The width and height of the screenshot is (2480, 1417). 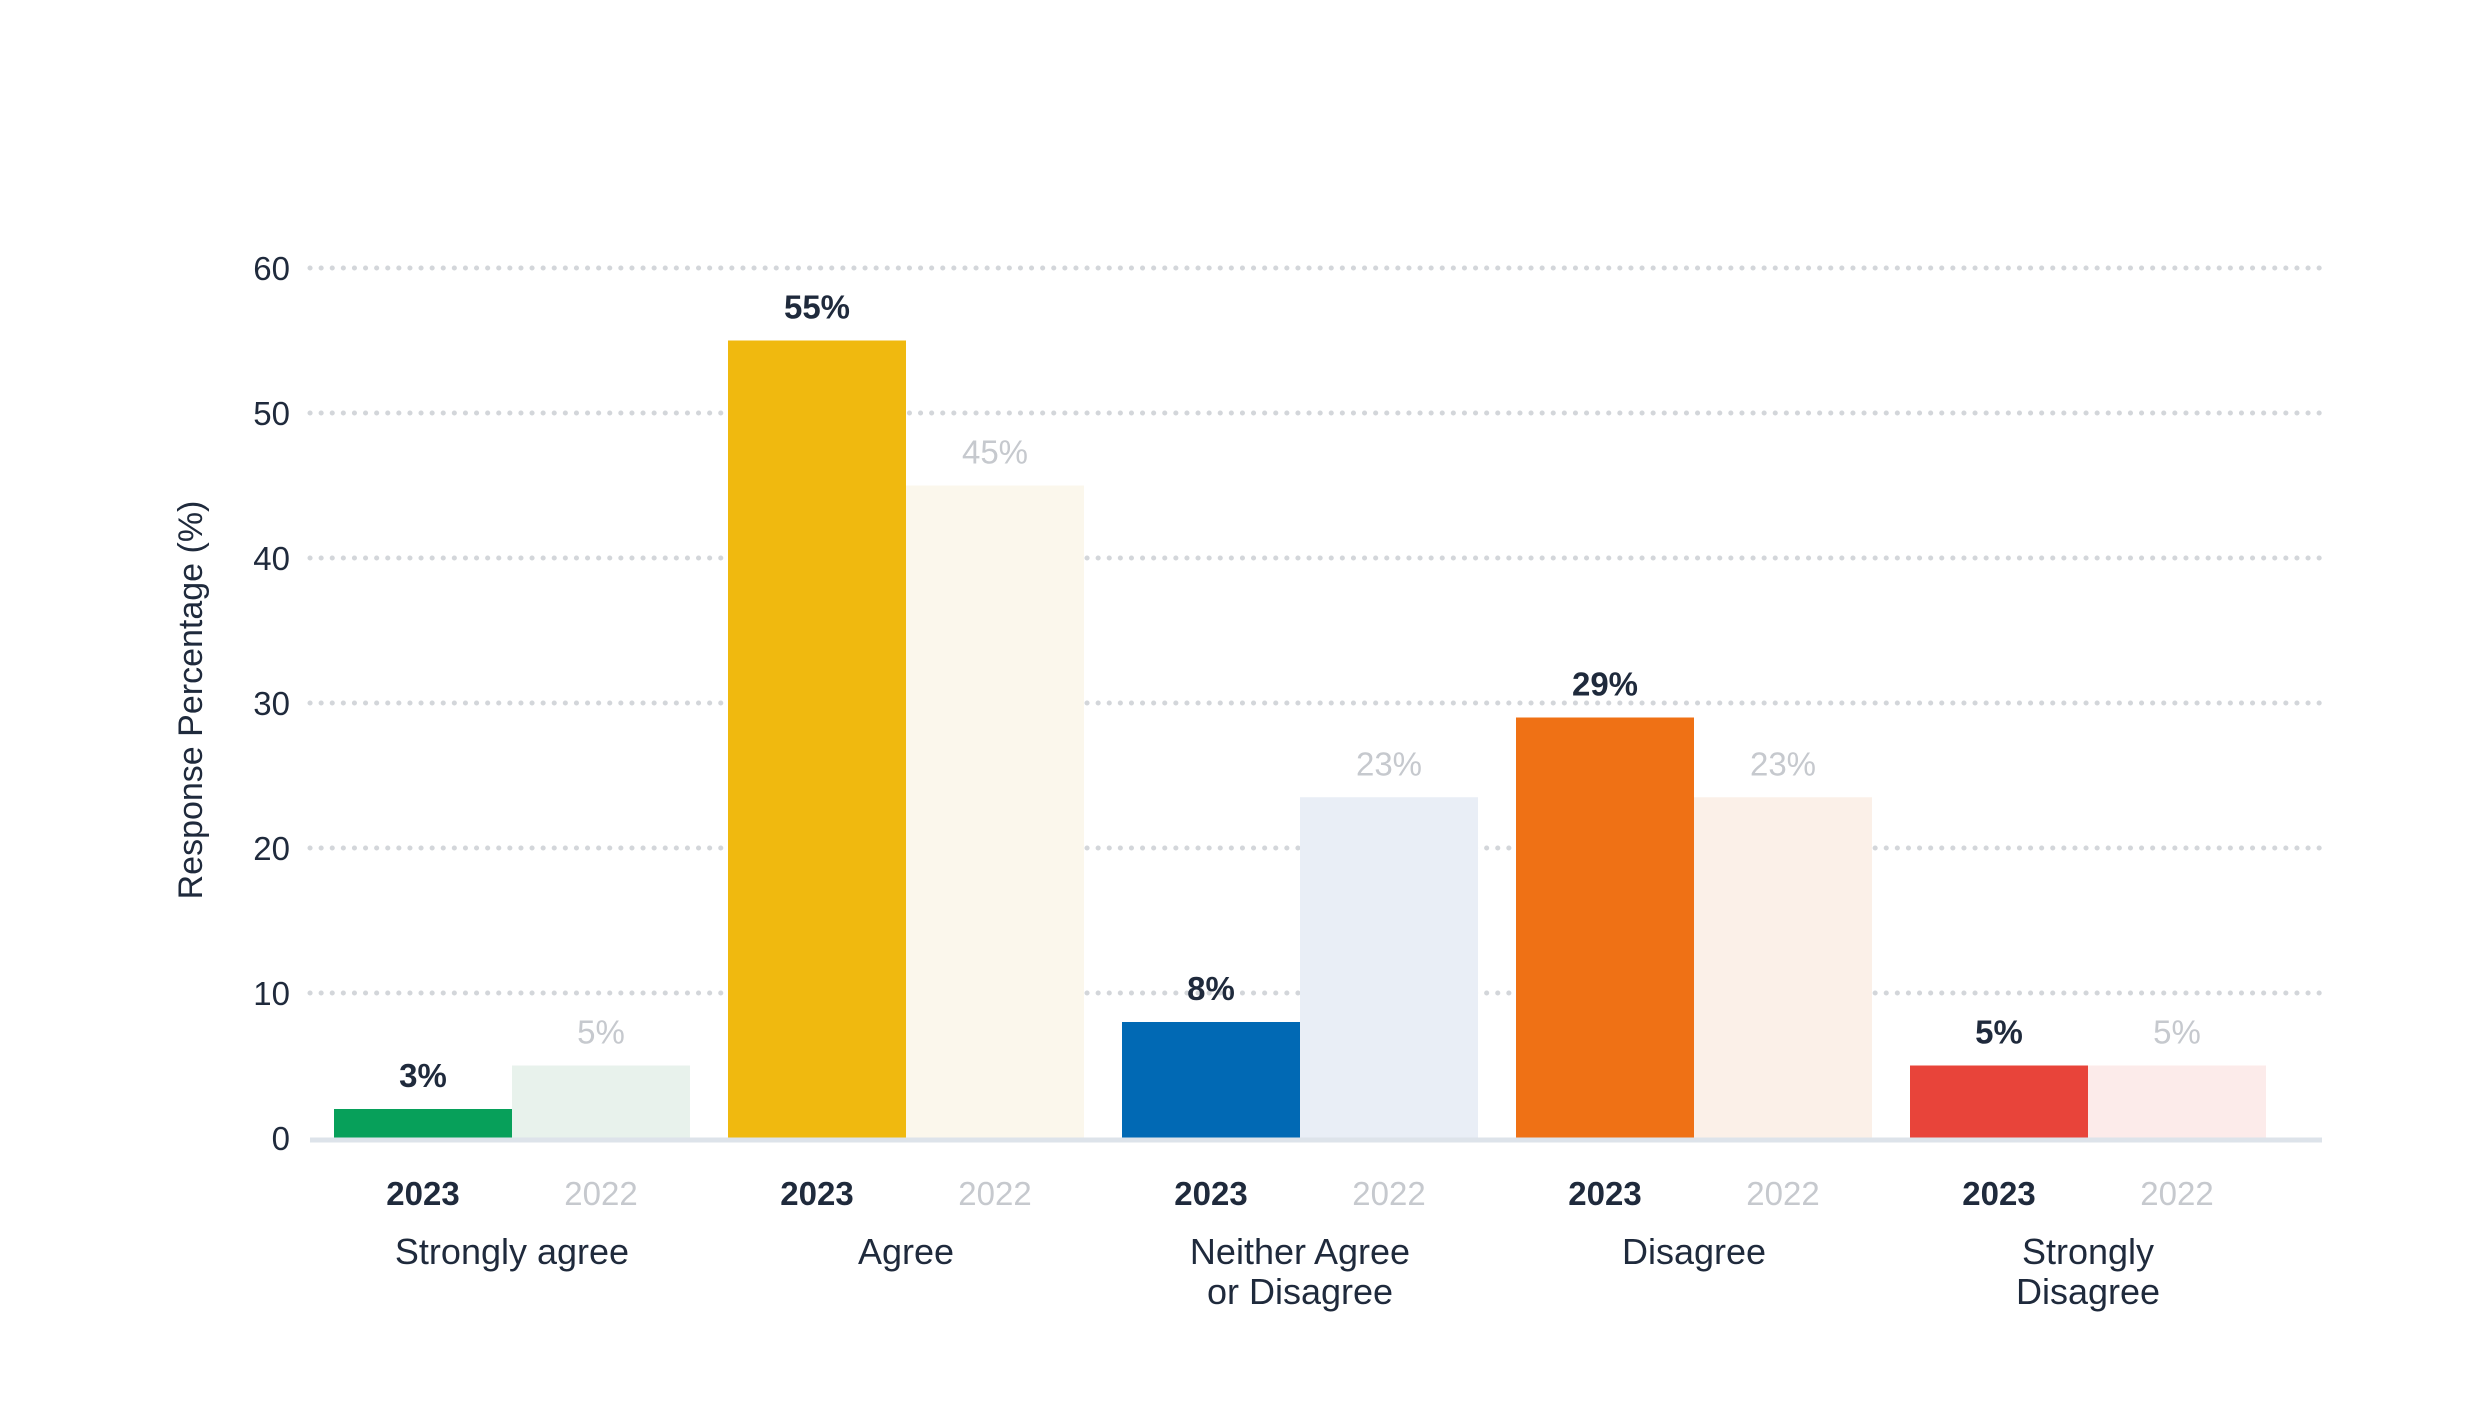 What do you see at coordinates (2088, 1251) in the screenshot?
I see `category-label: Strongly` at bounding box center [2088, 1251].